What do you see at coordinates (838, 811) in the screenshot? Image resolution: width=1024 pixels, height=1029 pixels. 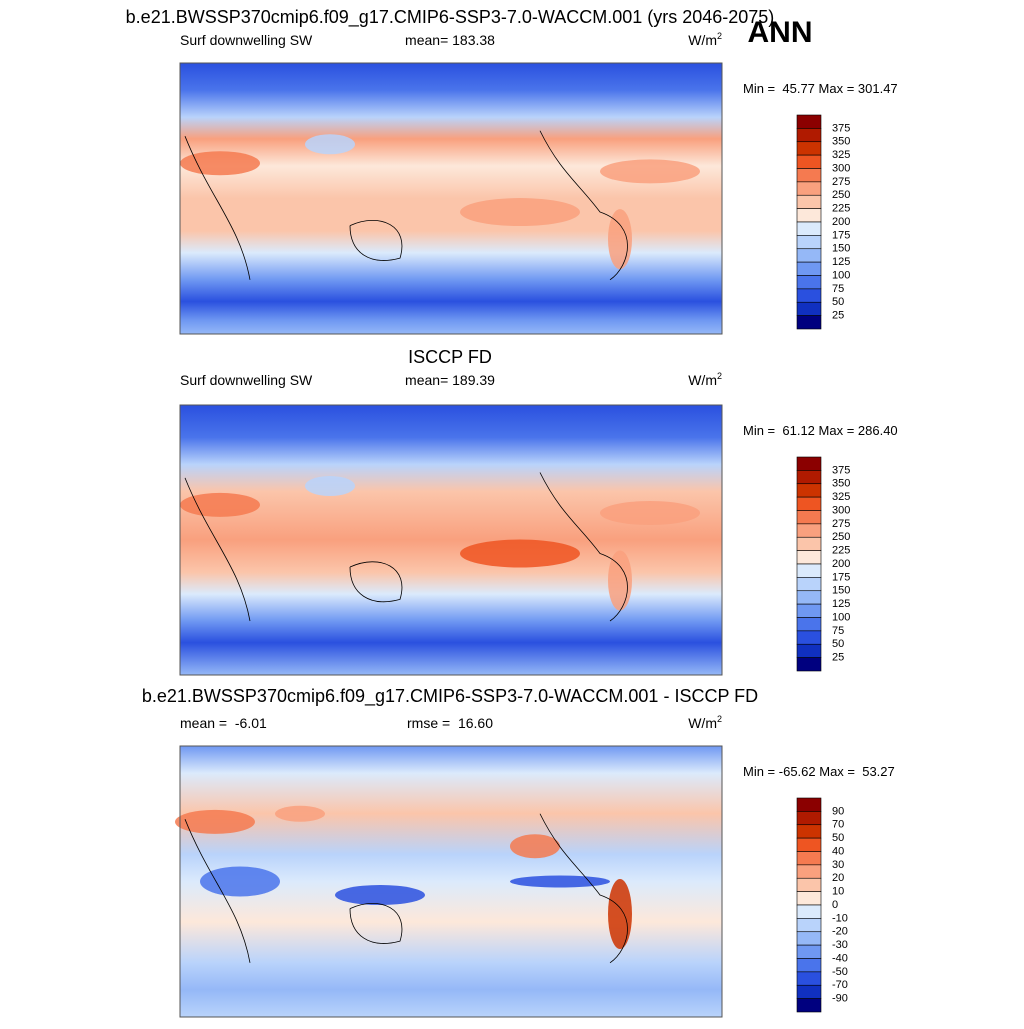 I see `colorbar-label: 90` at bounding box center [838, 811].